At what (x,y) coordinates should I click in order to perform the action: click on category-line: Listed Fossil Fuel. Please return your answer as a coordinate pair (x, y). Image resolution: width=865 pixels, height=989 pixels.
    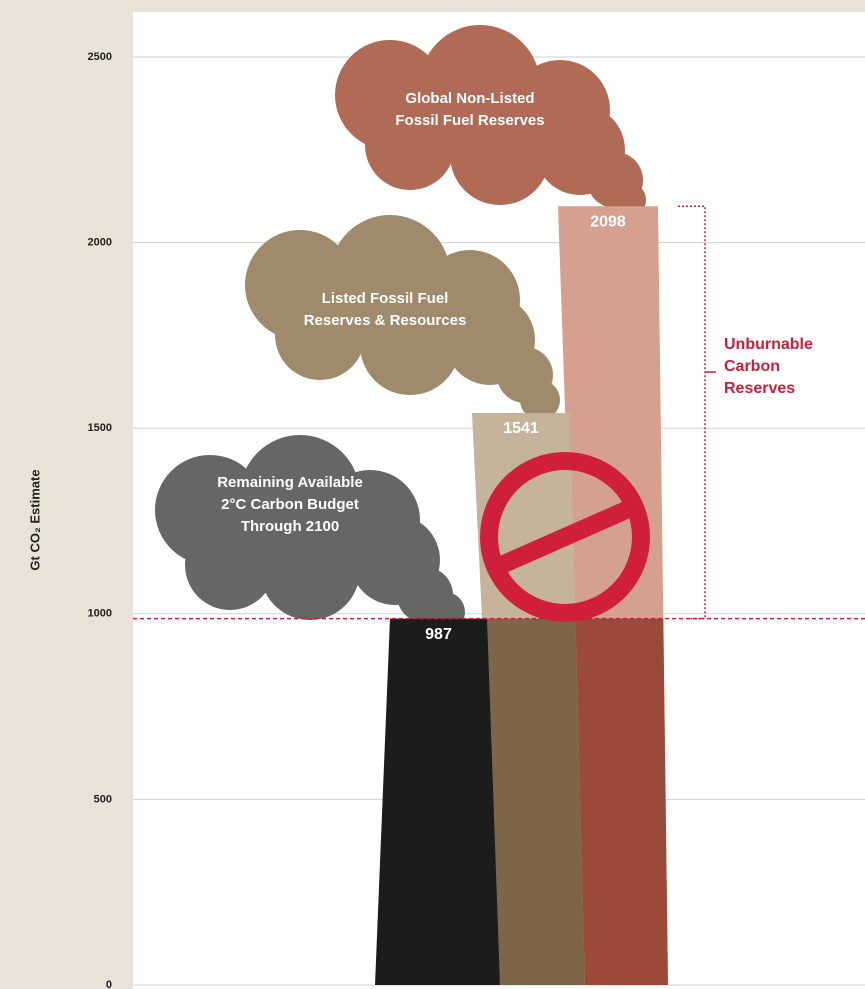
    Looking at the image, I should click on (385, 298).